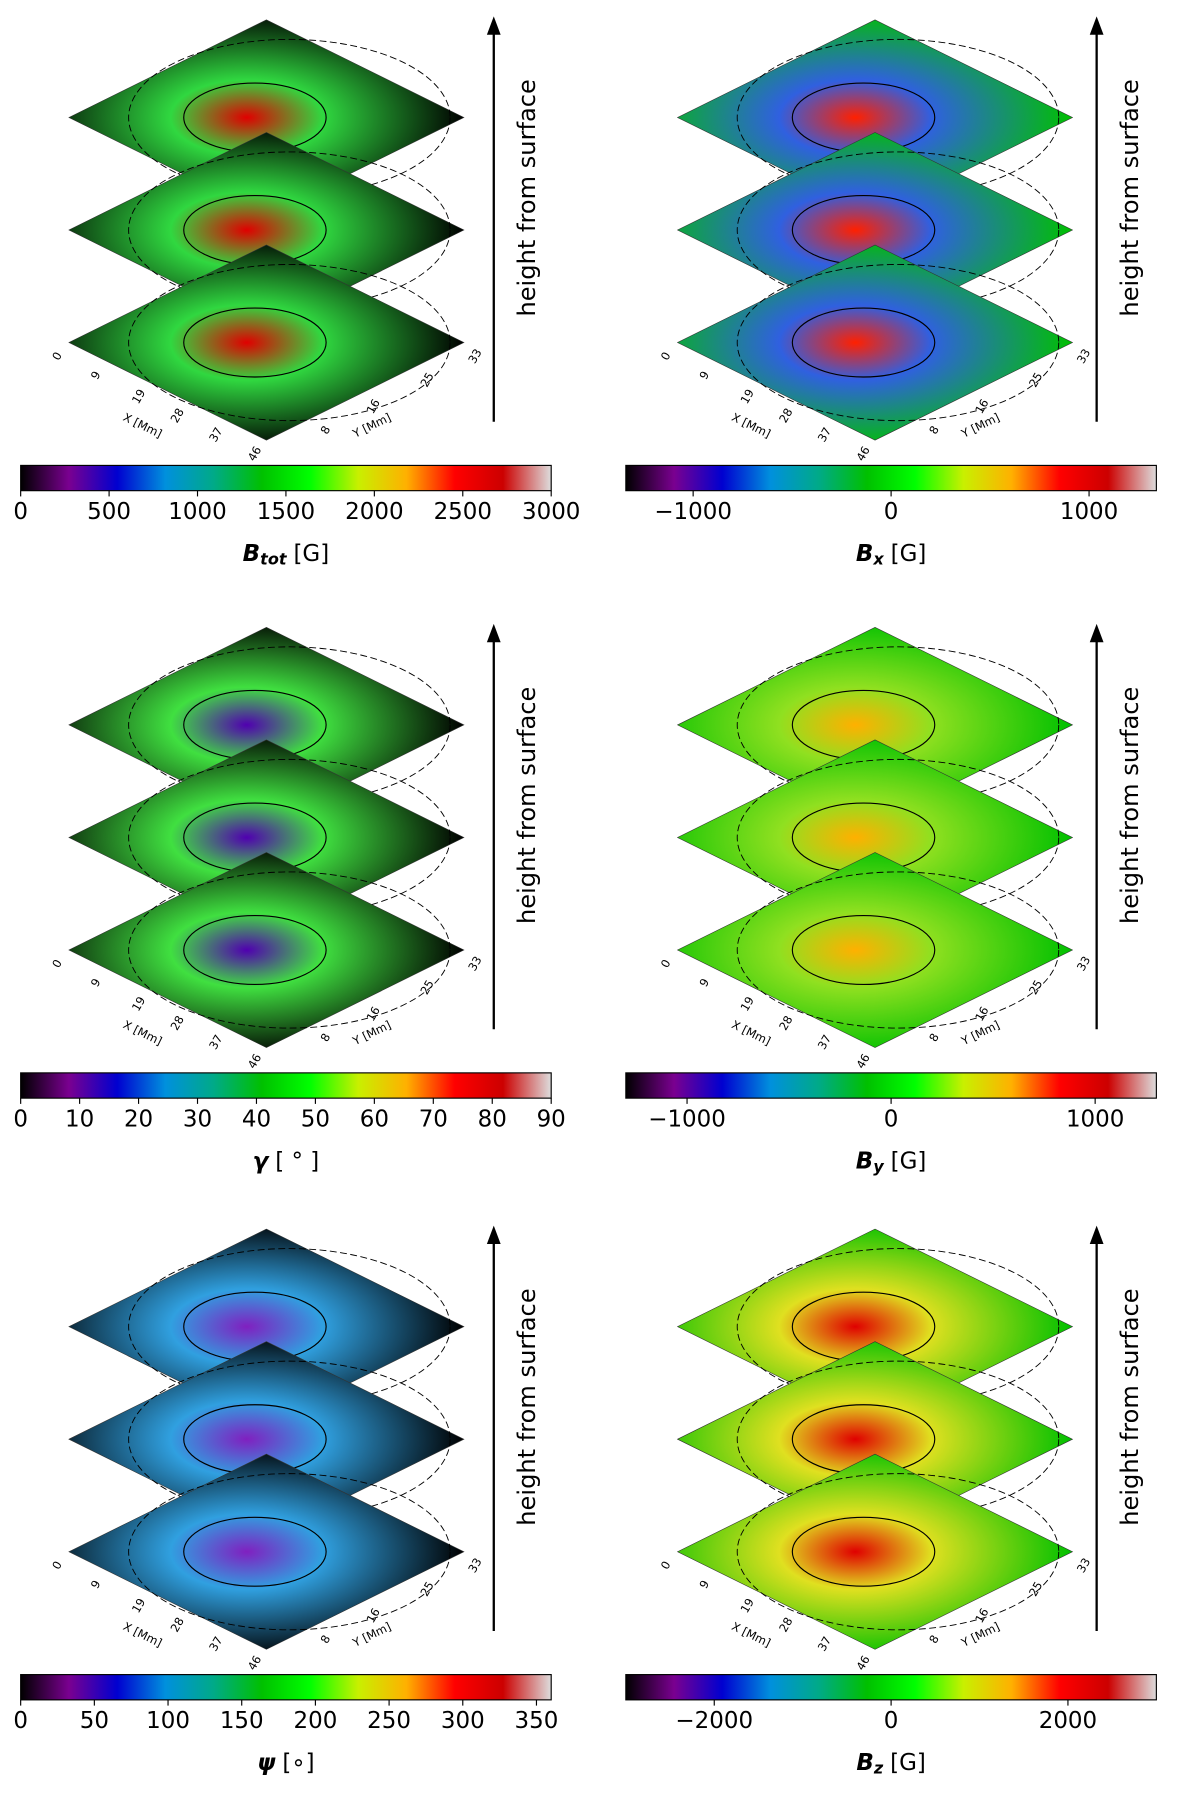 This screenshot has height=1811, width=1200. I want to click on colorbar-tick-label: 100, so click(168, 1721).